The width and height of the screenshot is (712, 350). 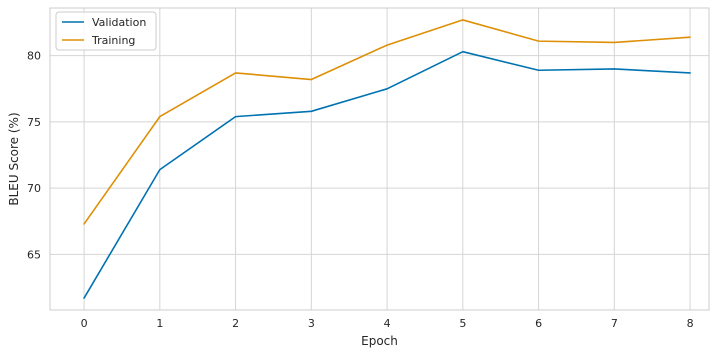 I want to click on legend: Validation Training, so click(x=106, y=31).